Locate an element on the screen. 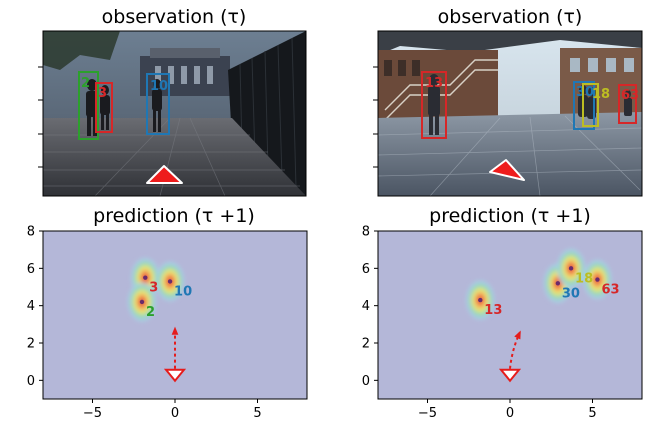 The image size is (650, 427). predicted-track-label: 10 is located at coordinates (183, 291).